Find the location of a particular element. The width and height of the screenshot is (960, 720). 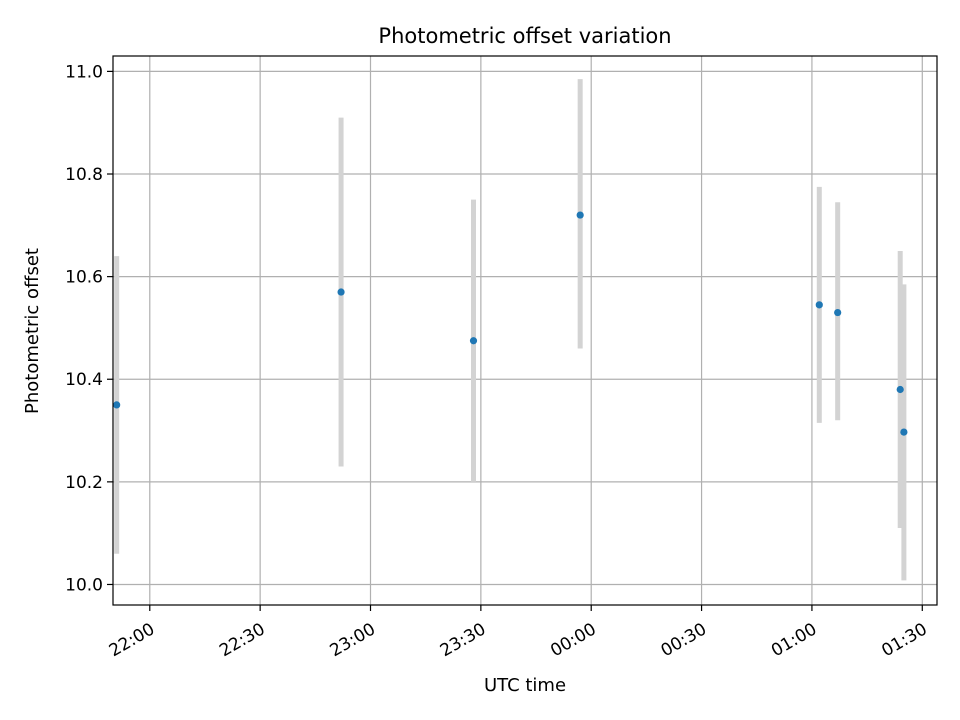

y-axis-label: Photometric offset is located at coordinates (32, 331).